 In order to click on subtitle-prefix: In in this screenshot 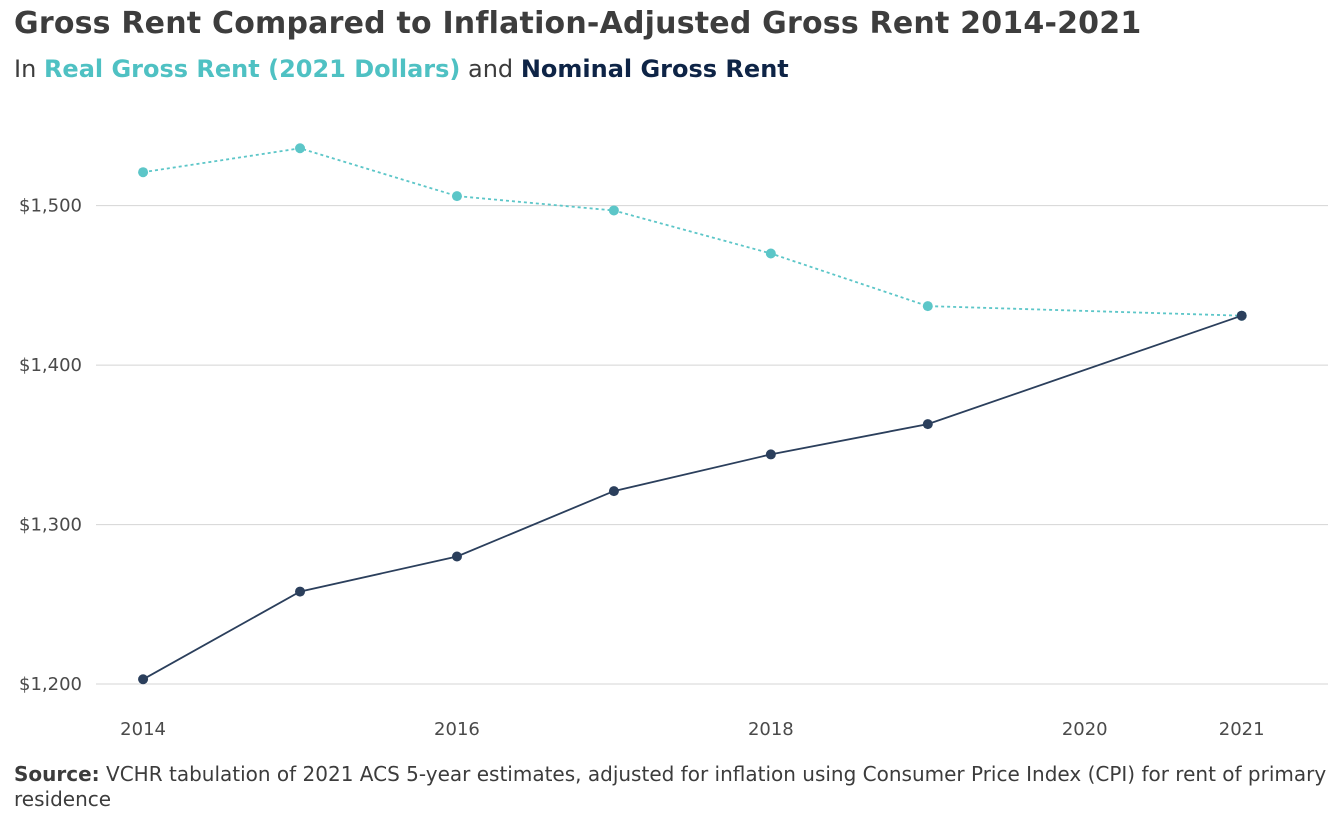, I will do `click(25, 69)`.